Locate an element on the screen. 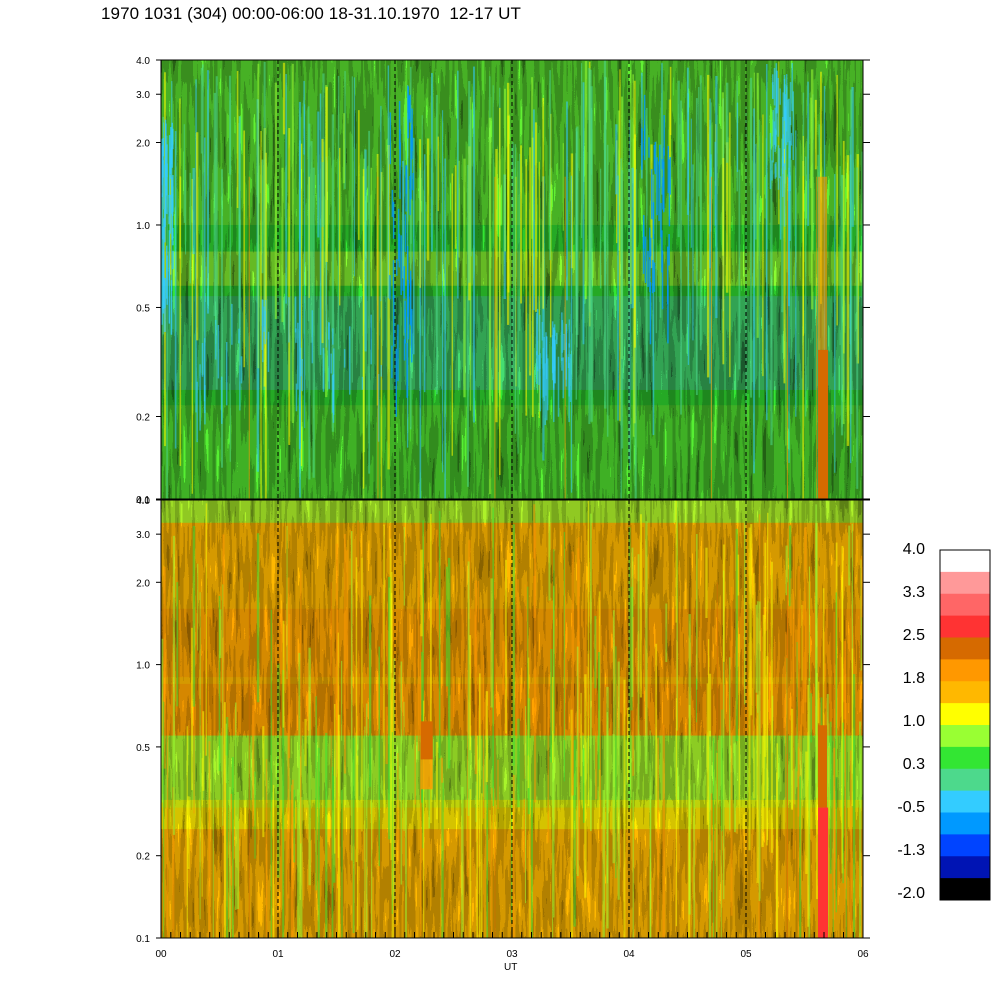 The height and width of the screenshot is (1000, 1000). upper-orange-line is located at coordinates (565, 337).